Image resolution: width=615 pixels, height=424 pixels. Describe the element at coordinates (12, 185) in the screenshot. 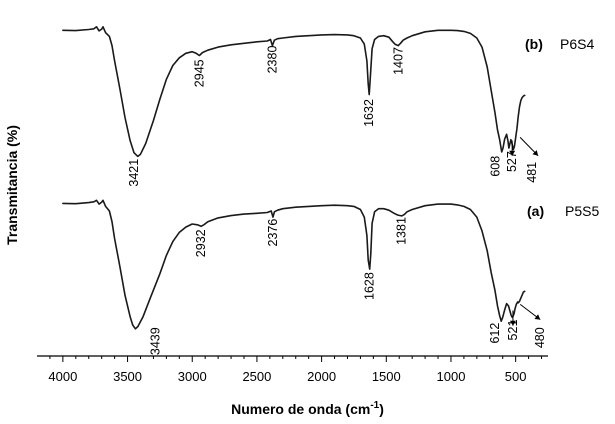

I see `y-axis-label: Transmitancia (%)` at that location.